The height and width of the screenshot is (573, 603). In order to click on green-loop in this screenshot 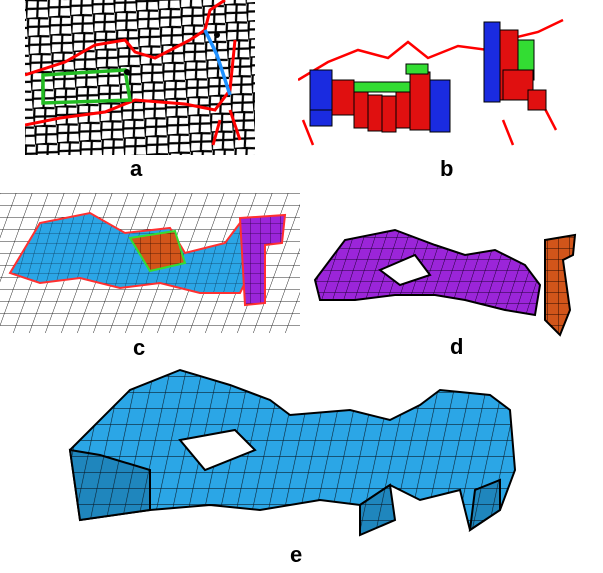, I will do `click(87, 86)`.